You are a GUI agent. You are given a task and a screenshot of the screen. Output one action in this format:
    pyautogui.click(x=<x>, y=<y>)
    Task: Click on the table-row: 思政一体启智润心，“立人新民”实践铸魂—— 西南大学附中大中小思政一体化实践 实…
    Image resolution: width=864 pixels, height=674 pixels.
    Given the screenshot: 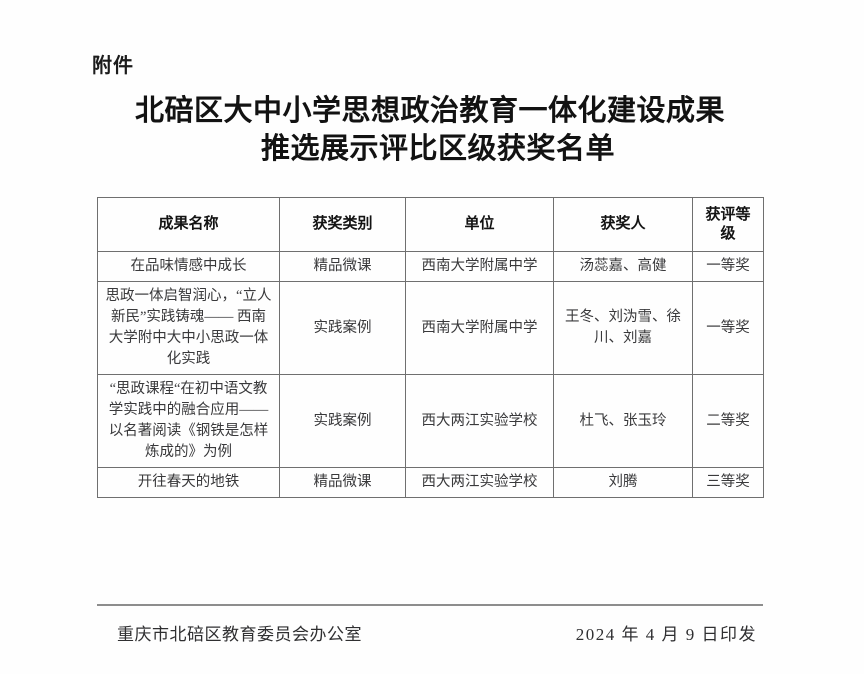 What is the action you would take?
    pyautogui.click(x=430, y=328)
    